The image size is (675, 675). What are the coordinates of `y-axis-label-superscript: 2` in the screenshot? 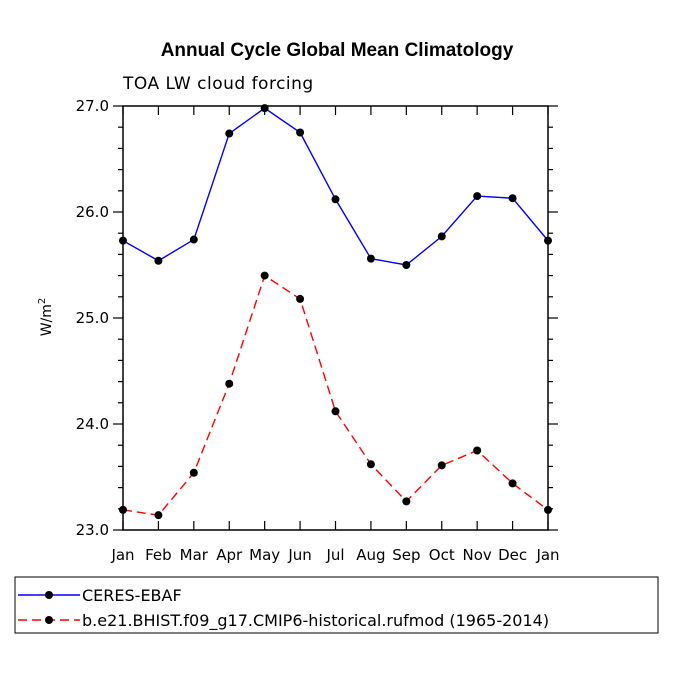 It's located at (42, 301).